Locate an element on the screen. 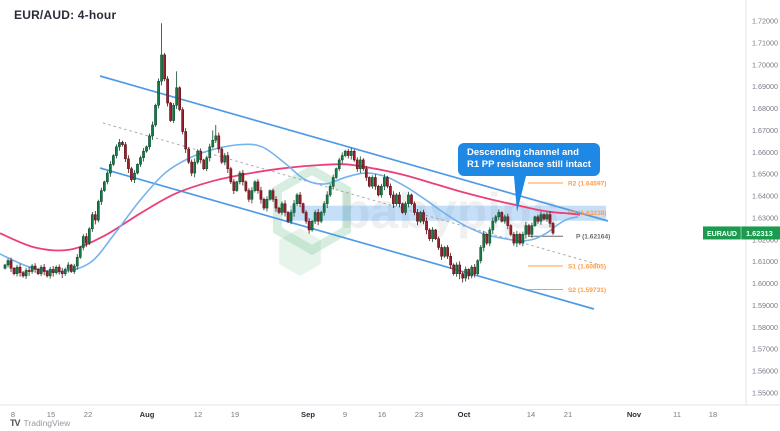 This screenshot has height=431, width=780. time-tick-label: 22 is located at coordinates (88, 414).